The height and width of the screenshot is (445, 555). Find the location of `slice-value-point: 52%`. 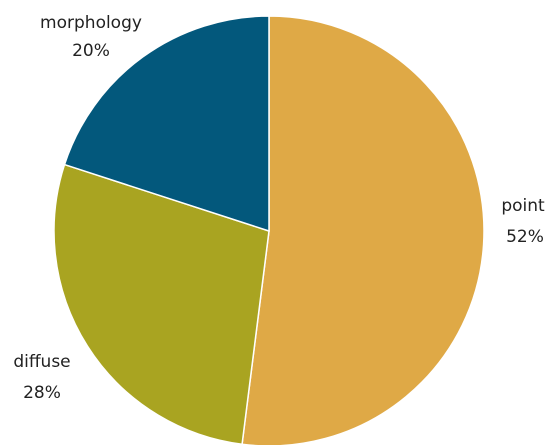

slice-value-point: 52% is located at coordinates (525, 237).